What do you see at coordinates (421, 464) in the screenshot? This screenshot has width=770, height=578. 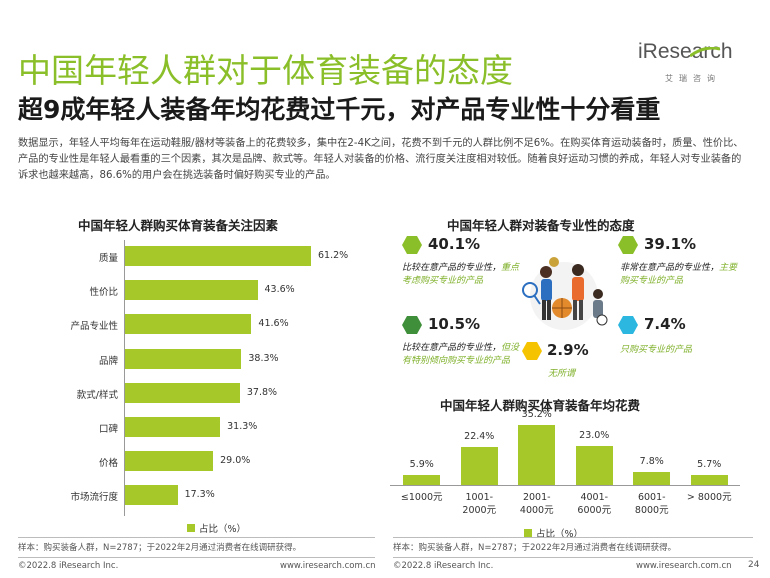 I see `column-value-label: 5.9%` at bounding box center [421, 464].